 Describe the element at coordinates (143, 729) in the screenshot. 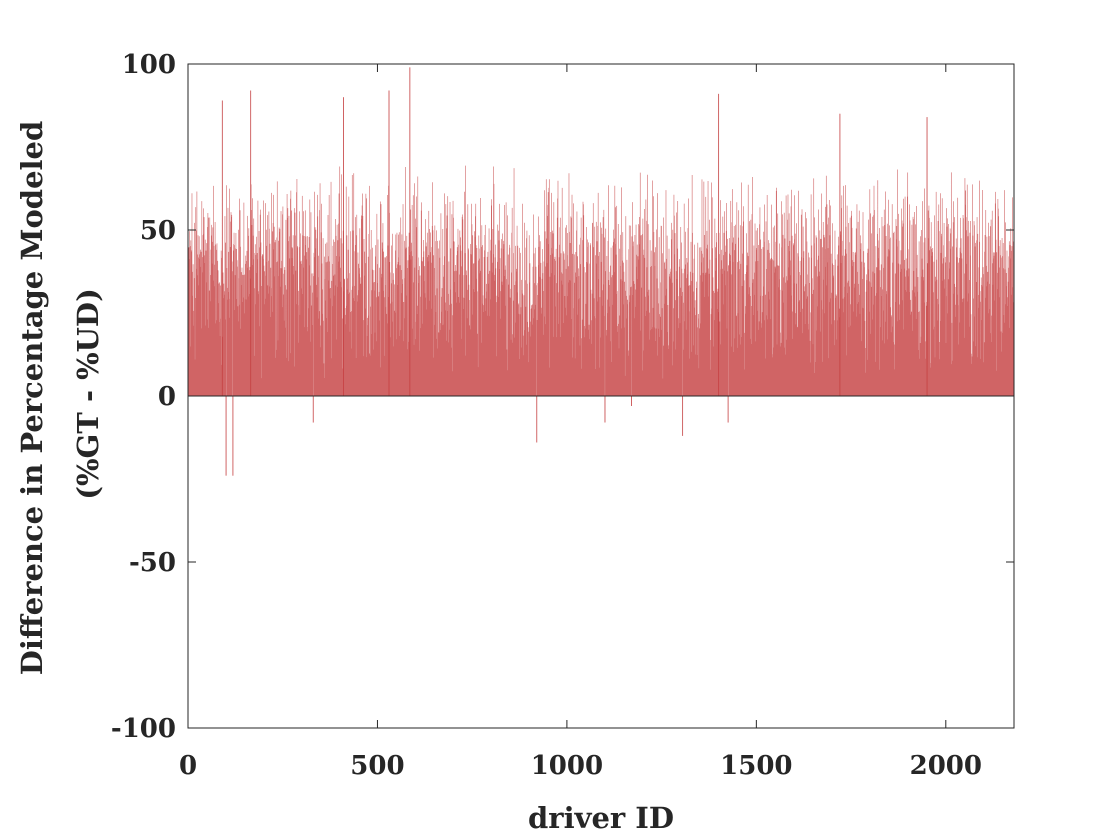

I see `y-tick-label-4: -100` at that location.